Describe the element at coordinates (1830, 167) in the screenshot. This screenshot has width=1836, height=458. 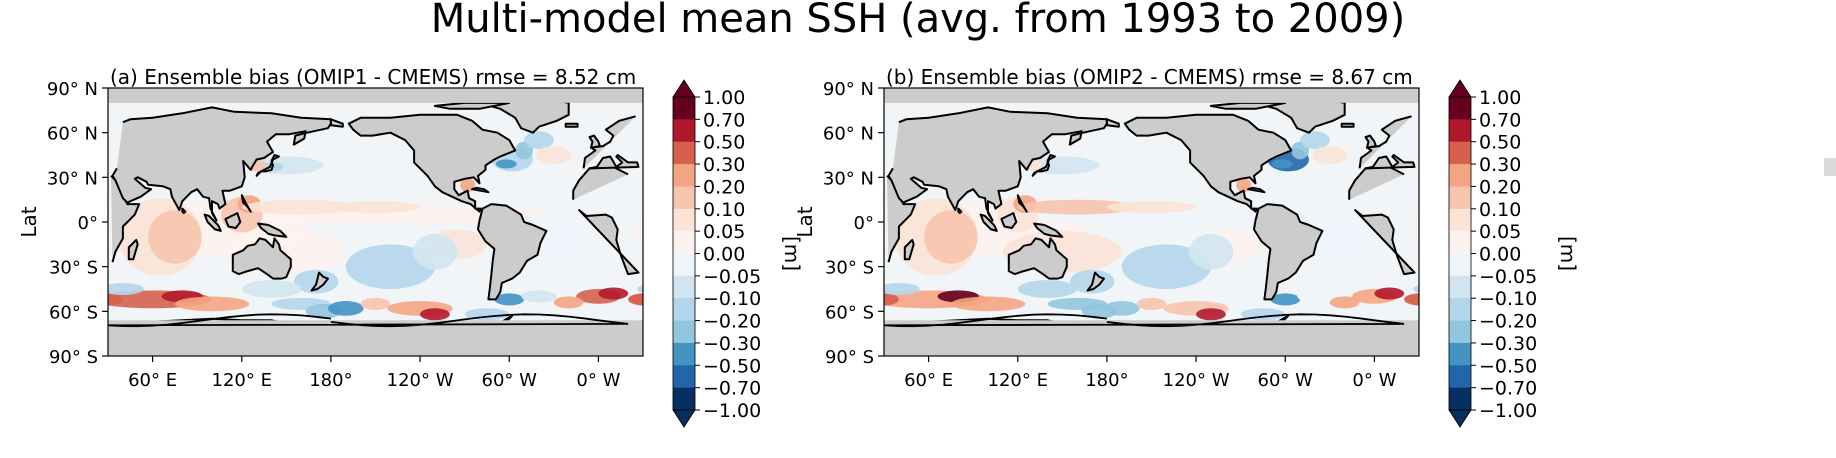
I see `scrollbar-thumb` at that location.